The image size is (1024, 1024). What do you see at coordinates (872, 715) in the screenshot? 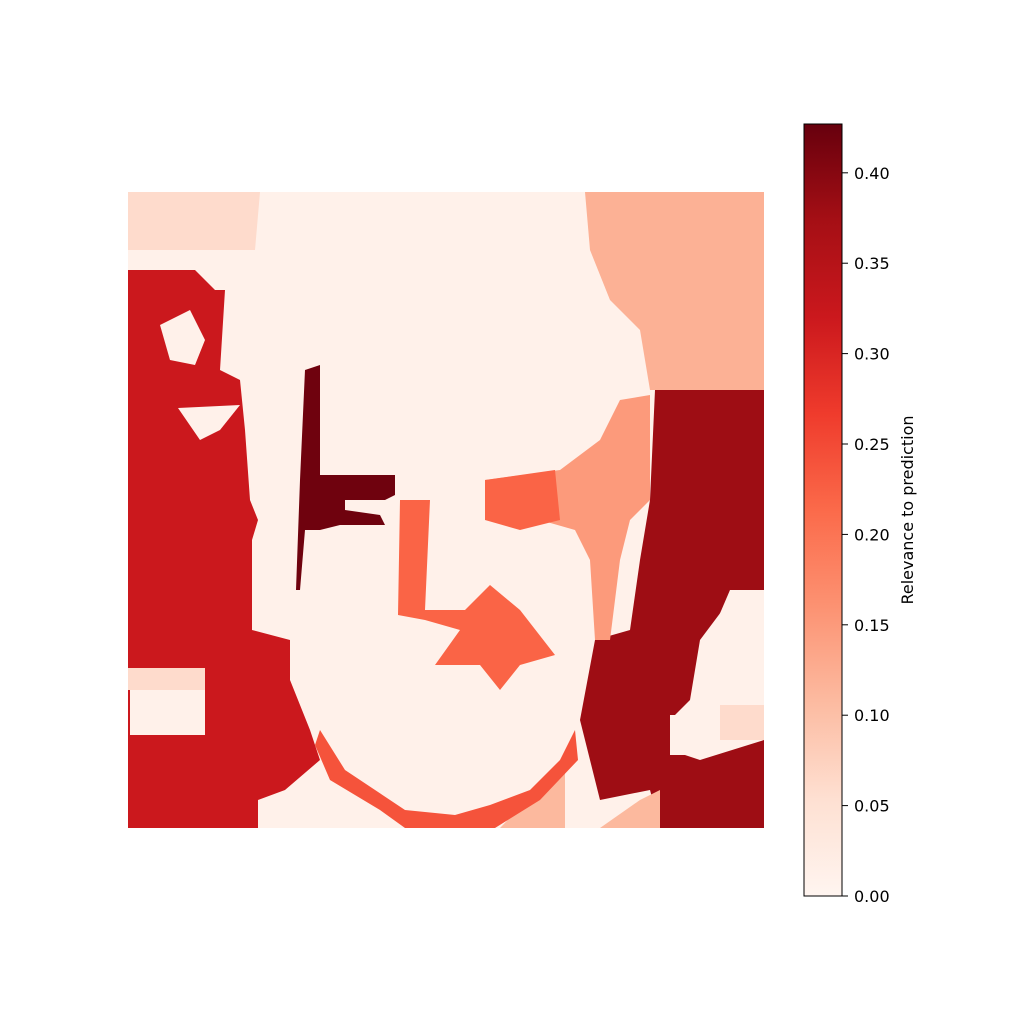
I see `colorbar-tick-label: 0.10` at bounding box center [872, 715].